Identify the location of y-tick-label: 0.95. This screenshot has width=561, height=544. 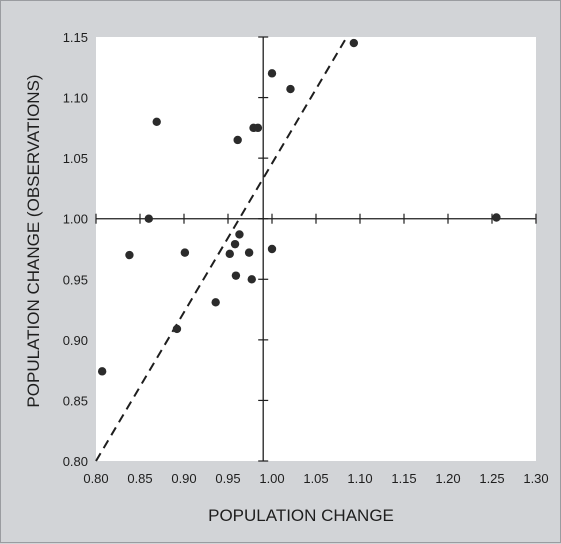
(75, 279).